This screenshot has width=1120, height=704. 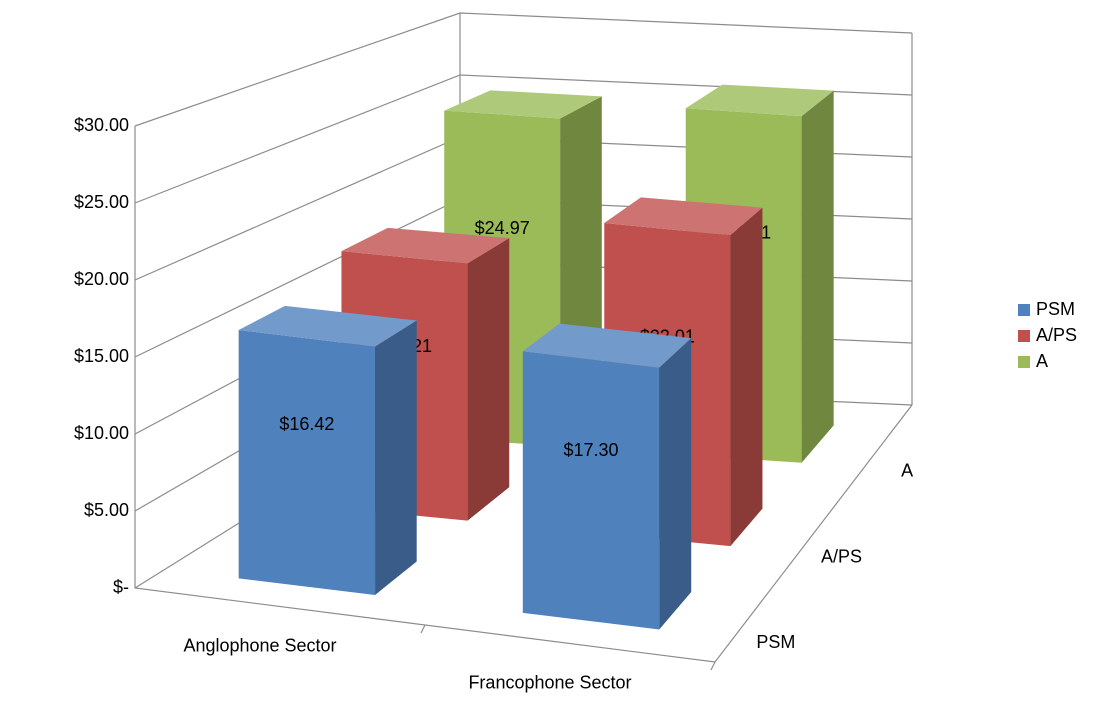 What do you see at coordinates (1042, 361) in the screenshot?
I see `legend-label: A` at bounding box center [1042, 361].